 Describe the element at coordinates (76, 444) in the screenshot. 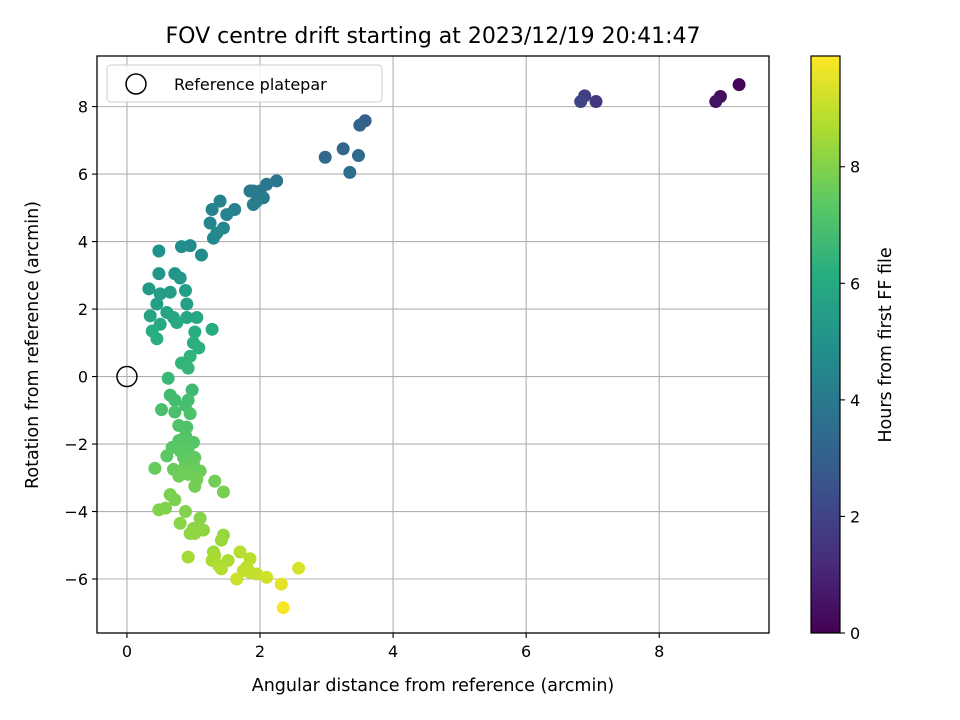

I see `y-tick-label: −2` at that location.